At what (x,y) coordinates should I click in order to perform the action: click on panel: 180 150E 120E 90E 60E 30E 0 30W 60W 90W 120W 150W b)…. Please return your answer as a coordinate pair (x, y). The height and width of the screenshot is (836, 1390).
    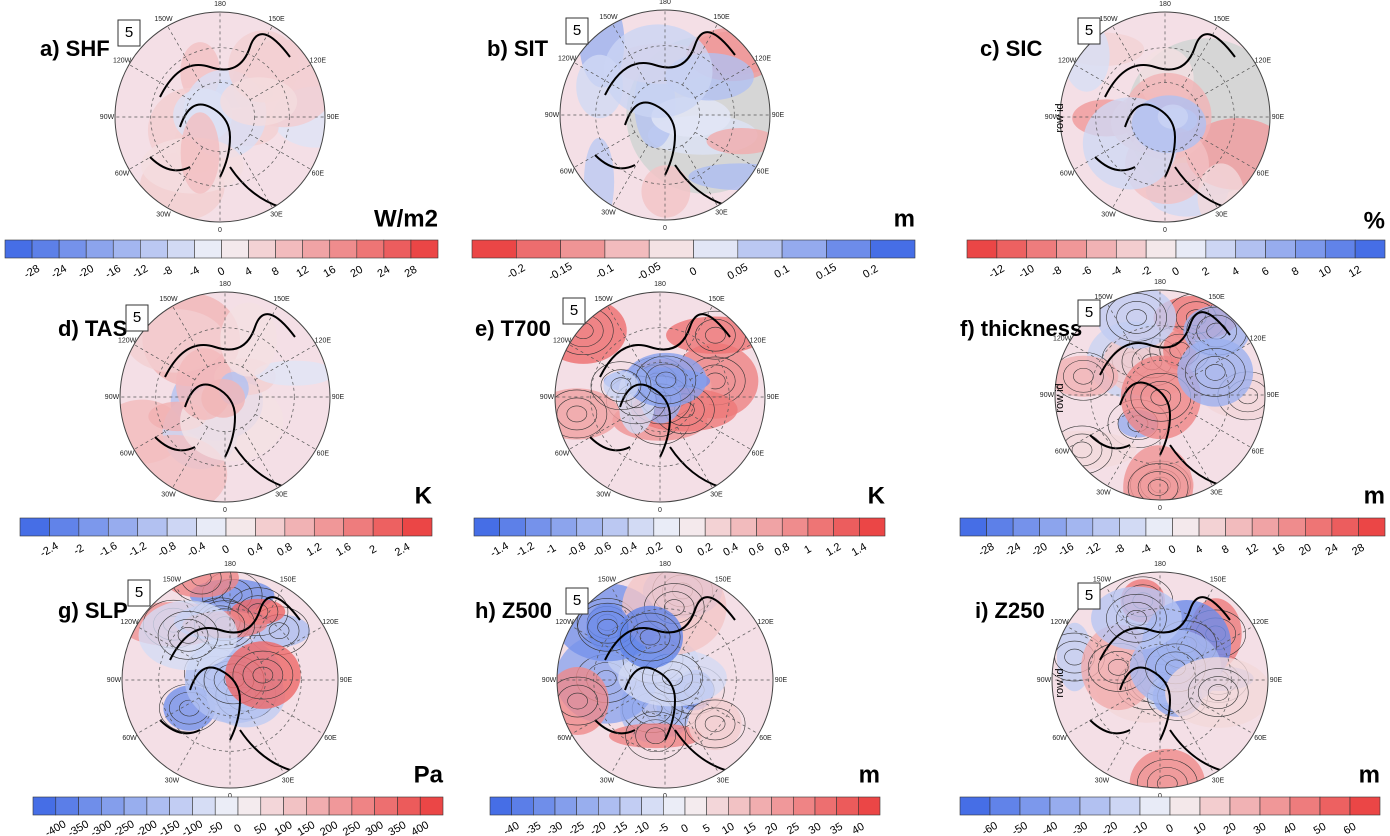
    Looking at the image, I should click on (693, 141).